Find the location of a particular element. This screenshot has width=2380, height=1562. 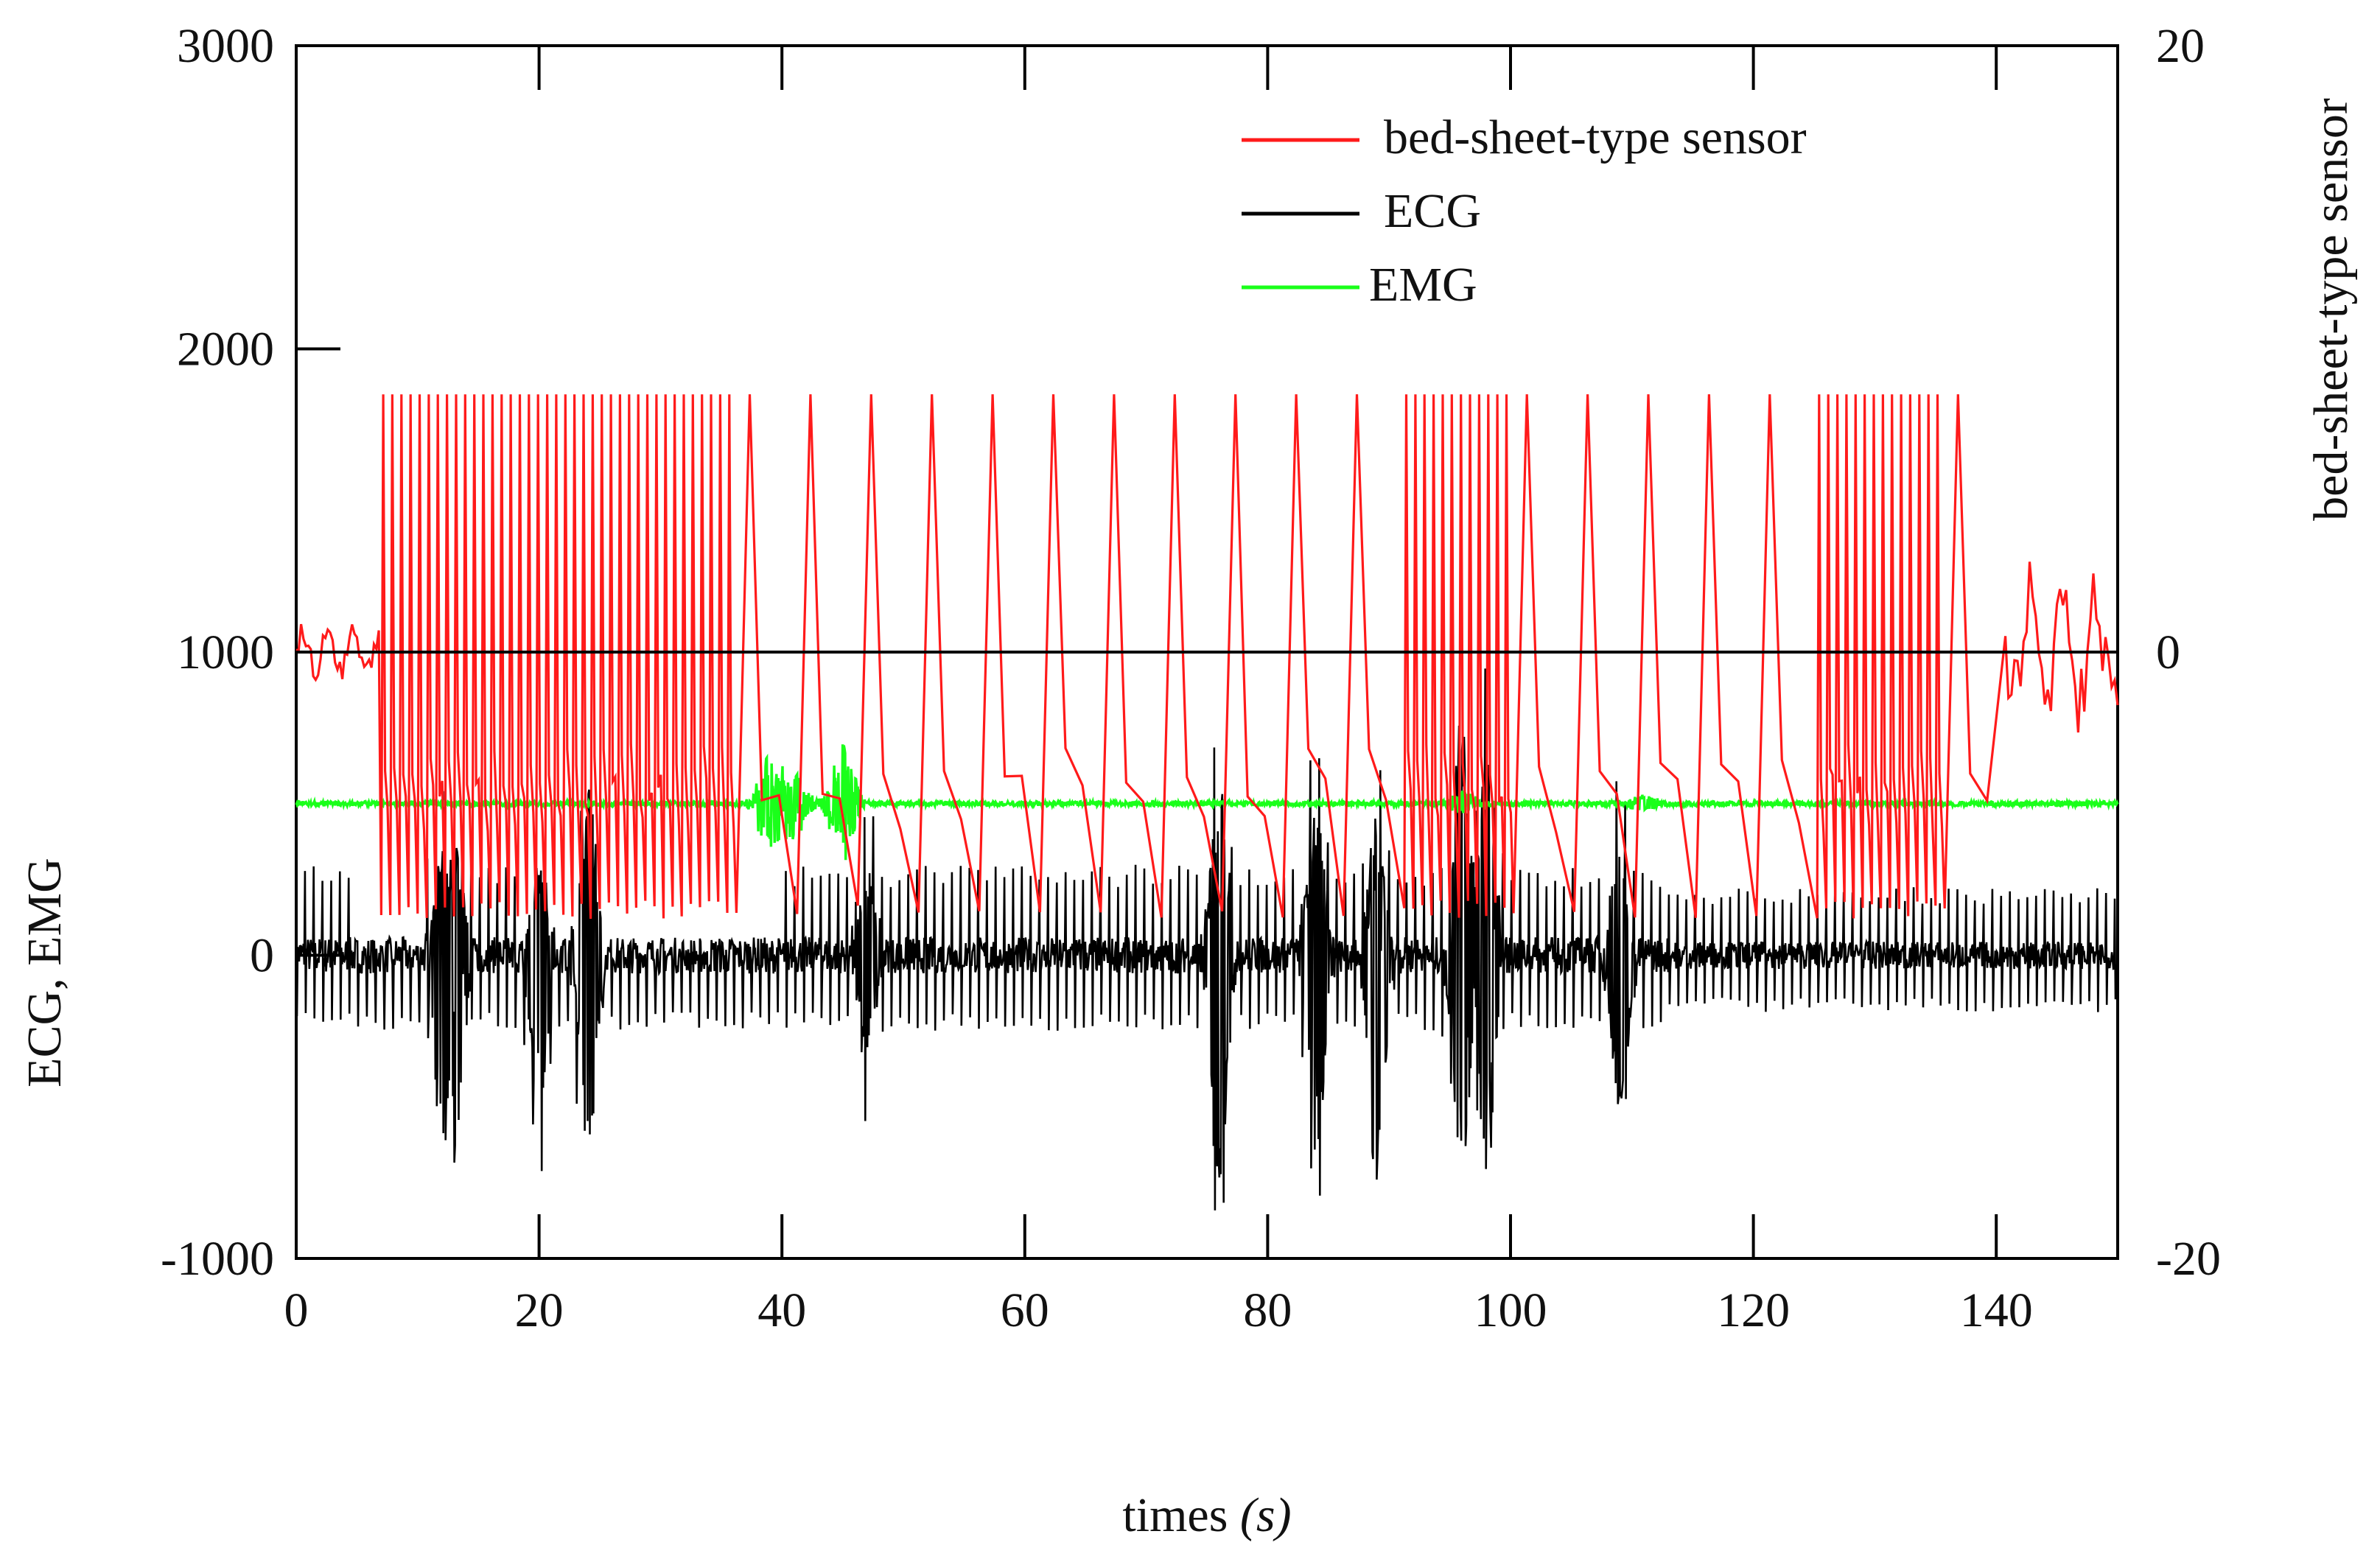

x-tick-label-3: 60 is located at coordinates (1025, 1310).